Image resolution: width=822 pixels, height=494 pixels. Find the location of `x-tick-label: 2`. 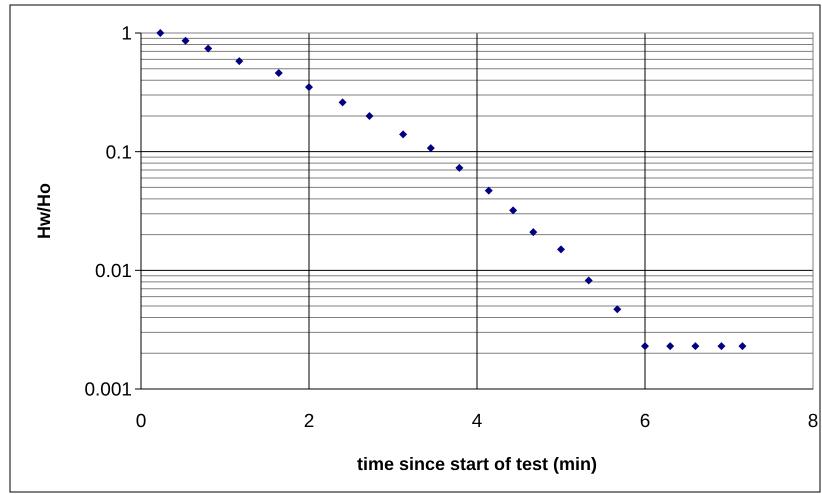

x-tick-label: 2 is located at coordinates (309, 421).